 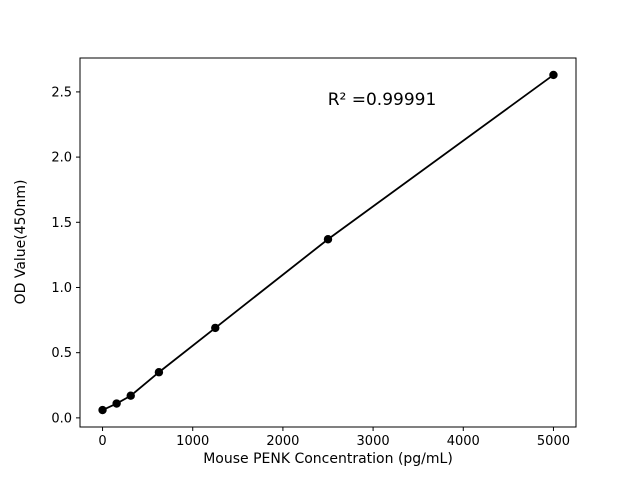 What do you see at coordinates (21, 242) in the screenshot?
I see `y-axis-label: OD Value(450nm)` at bounding box center [21, 242].